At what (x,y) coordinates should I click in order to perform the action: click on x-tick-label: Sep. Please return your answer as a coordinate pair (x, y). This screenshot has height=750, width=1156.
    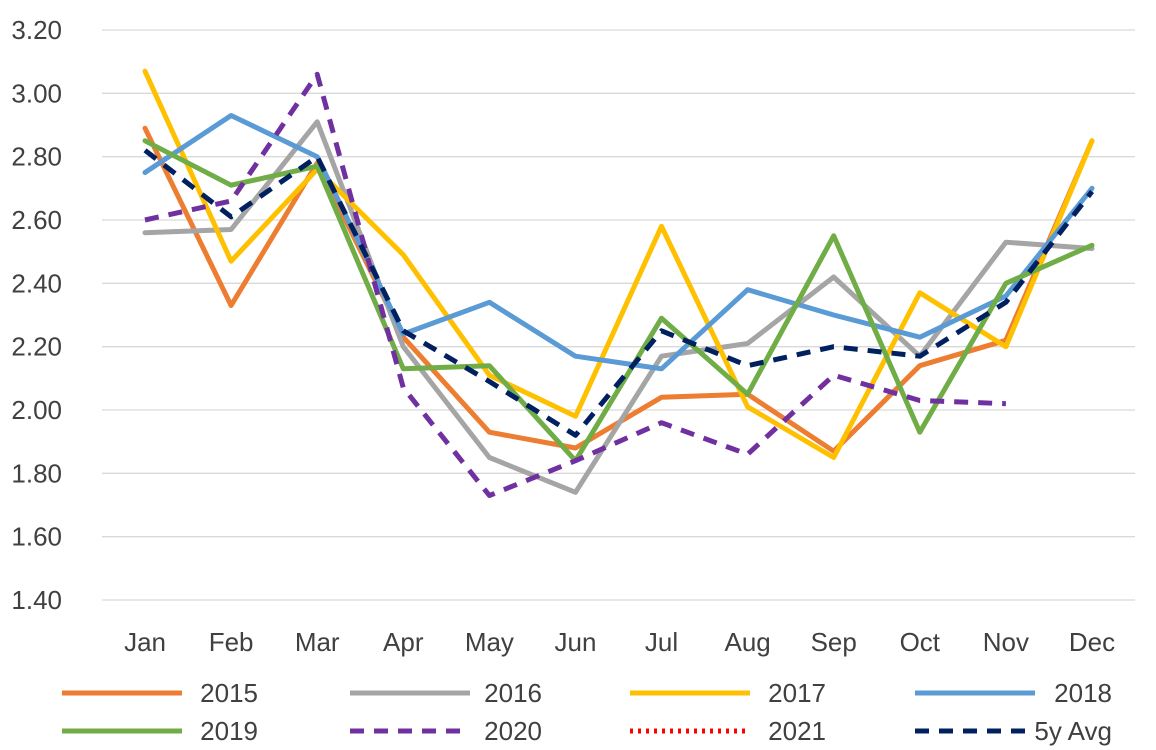
    Looking at the image, I should click on (834, 642).